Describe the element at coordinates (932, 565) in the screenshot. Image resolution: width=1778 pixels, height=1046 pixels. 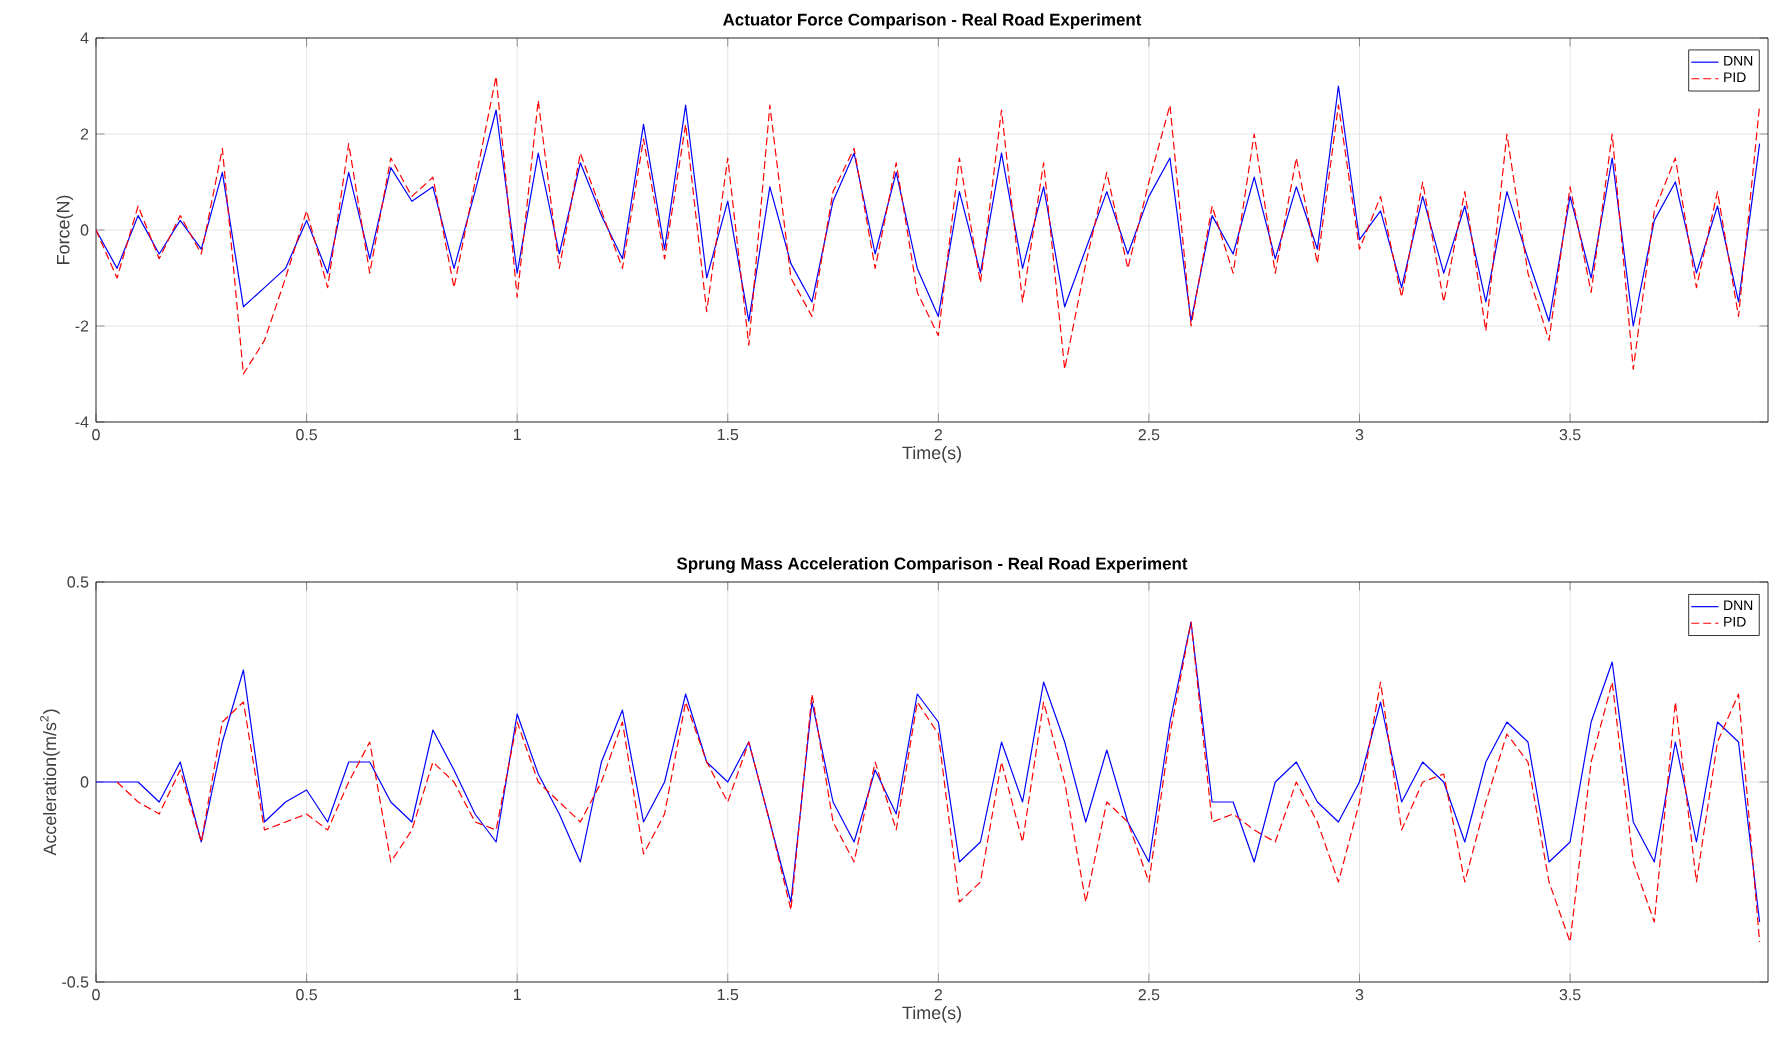
I see `chart-title: Sprung Mass Acceleration Comparison - Real Road Experiment` at that location.